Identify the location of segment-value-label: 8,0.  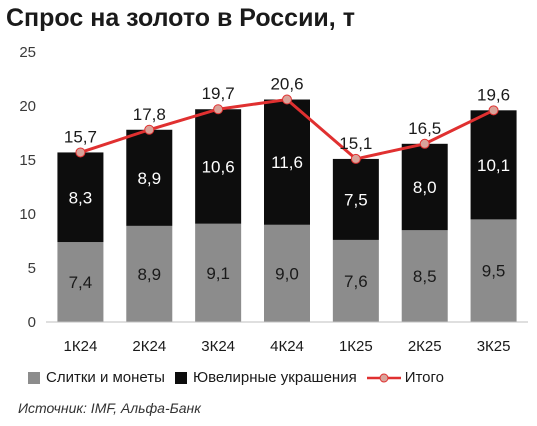
(425, 187).